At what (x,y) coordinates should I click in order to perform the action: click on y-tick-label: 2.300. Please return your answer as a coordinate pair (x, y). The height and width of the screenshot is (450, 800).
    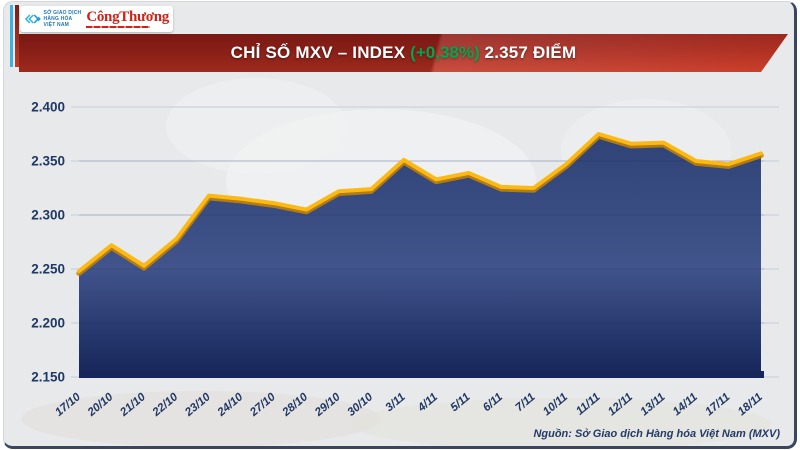
    Looking at the image, I should click on (48, 215).